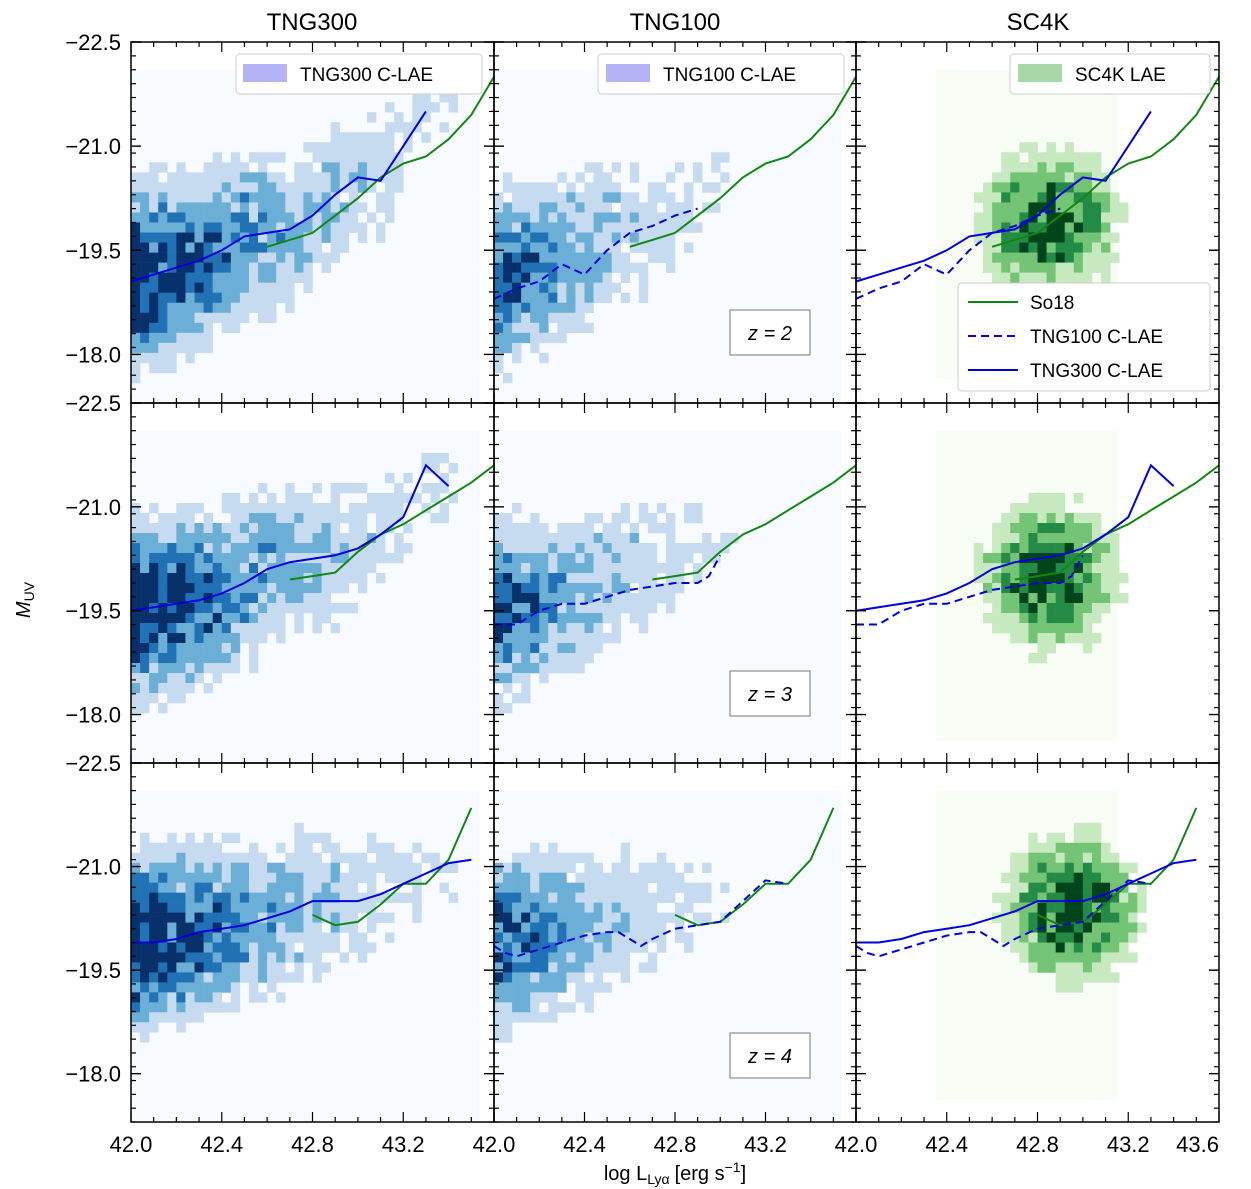 The image size is (1251, 1189). I want to click on series-line-so18, so click(754, 522).